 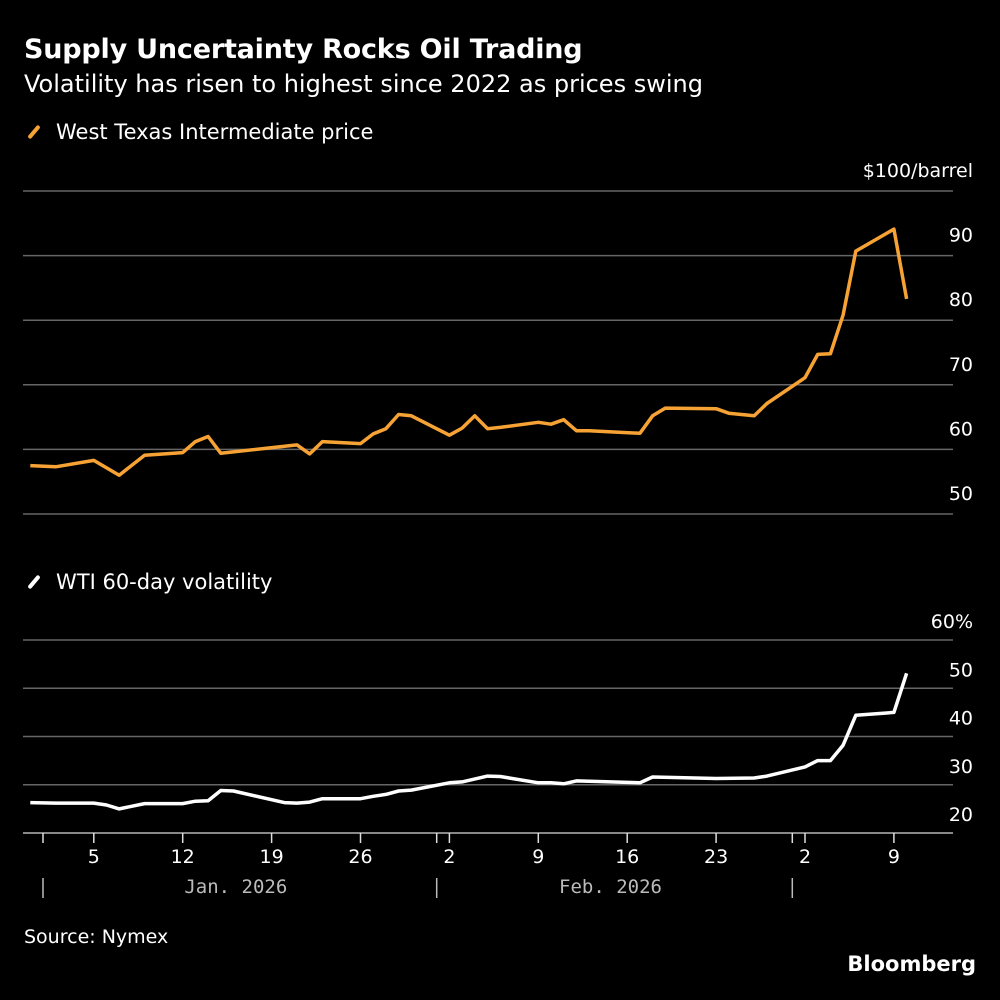 I want to click on price-ytick-label: 70, so click(x=961, y=365).